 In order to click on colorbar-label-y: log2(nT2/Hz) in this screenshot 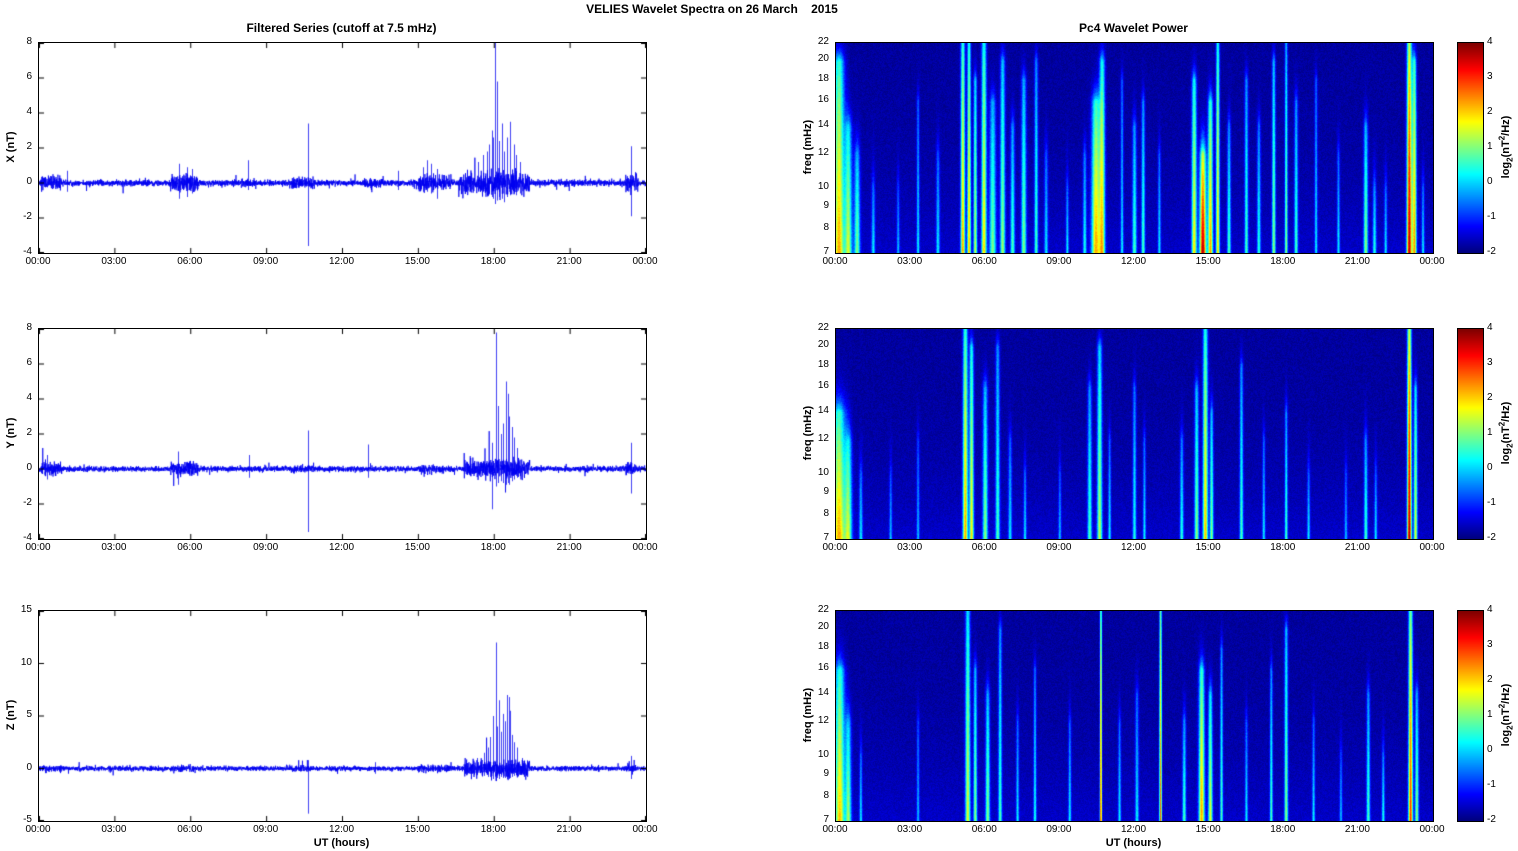, I will do `click(1506, 433)`.